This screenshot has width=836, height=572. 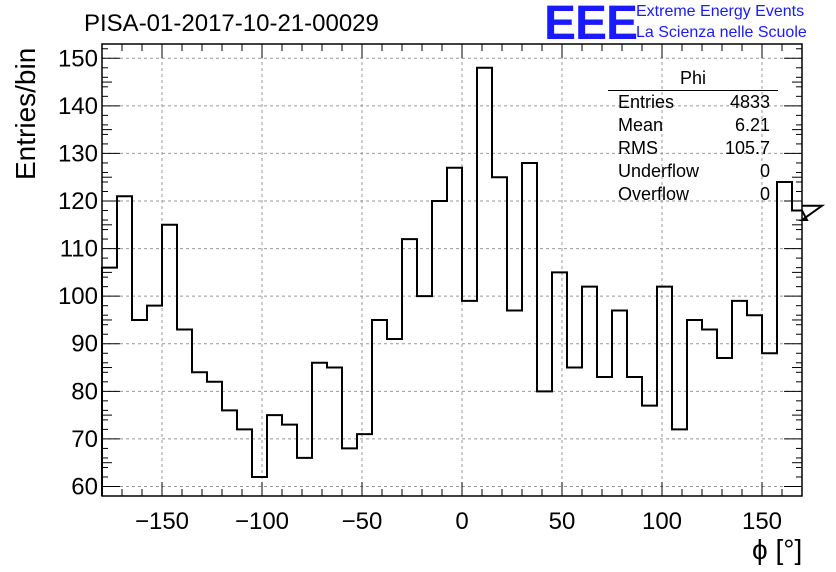 What do you see at coordinates (747, 148) in the screenshot?
I see `stats-value: 105.7` at bounding box center [747, 148].